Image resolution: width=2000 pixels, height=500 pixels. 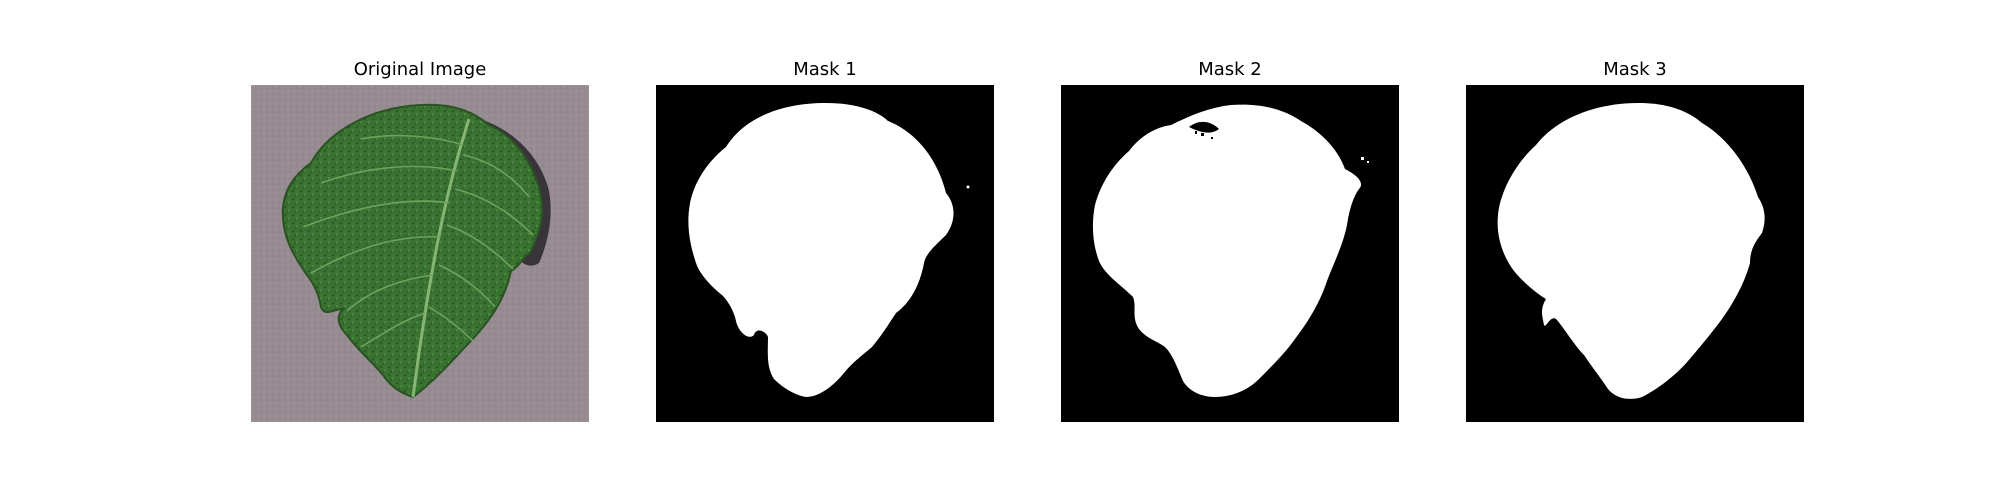 I want to click on panel-title: Mask 3, so click(x=1635, y=70).